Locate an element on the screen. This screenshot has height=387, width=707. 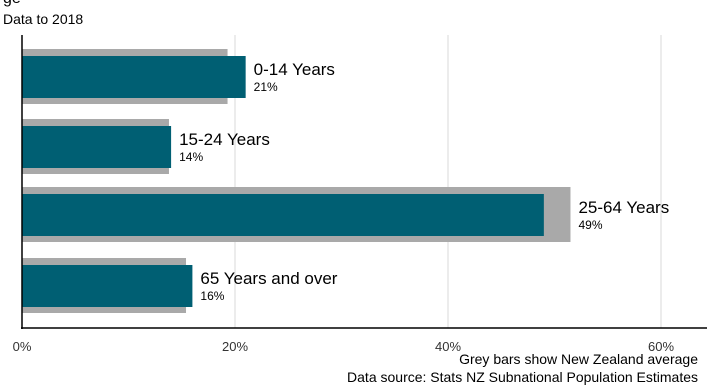
value-label: 21% is located at coordinates (266, 87).